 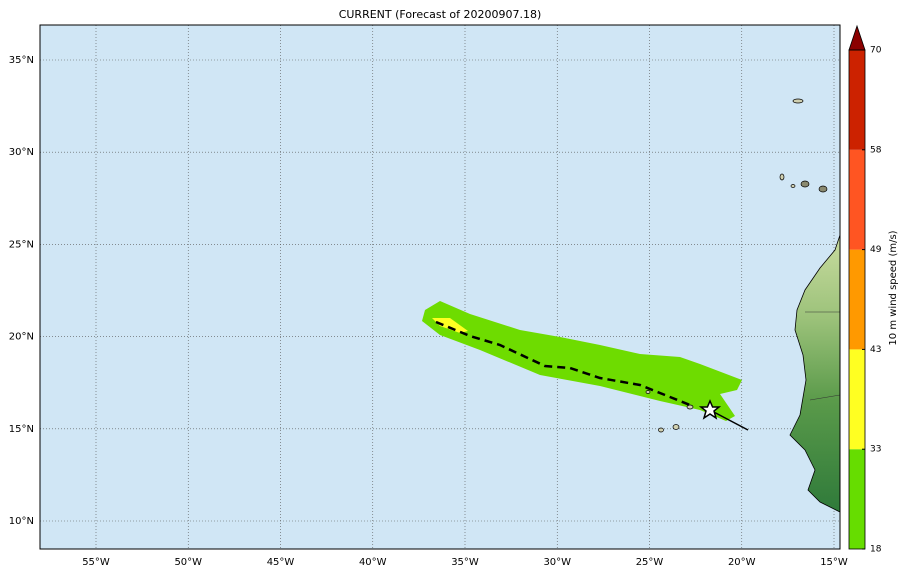 What do you see at coordinates (188, 562) in the screenshot?
I see `lon-label: 50°W` at bounding box center [188, 562].